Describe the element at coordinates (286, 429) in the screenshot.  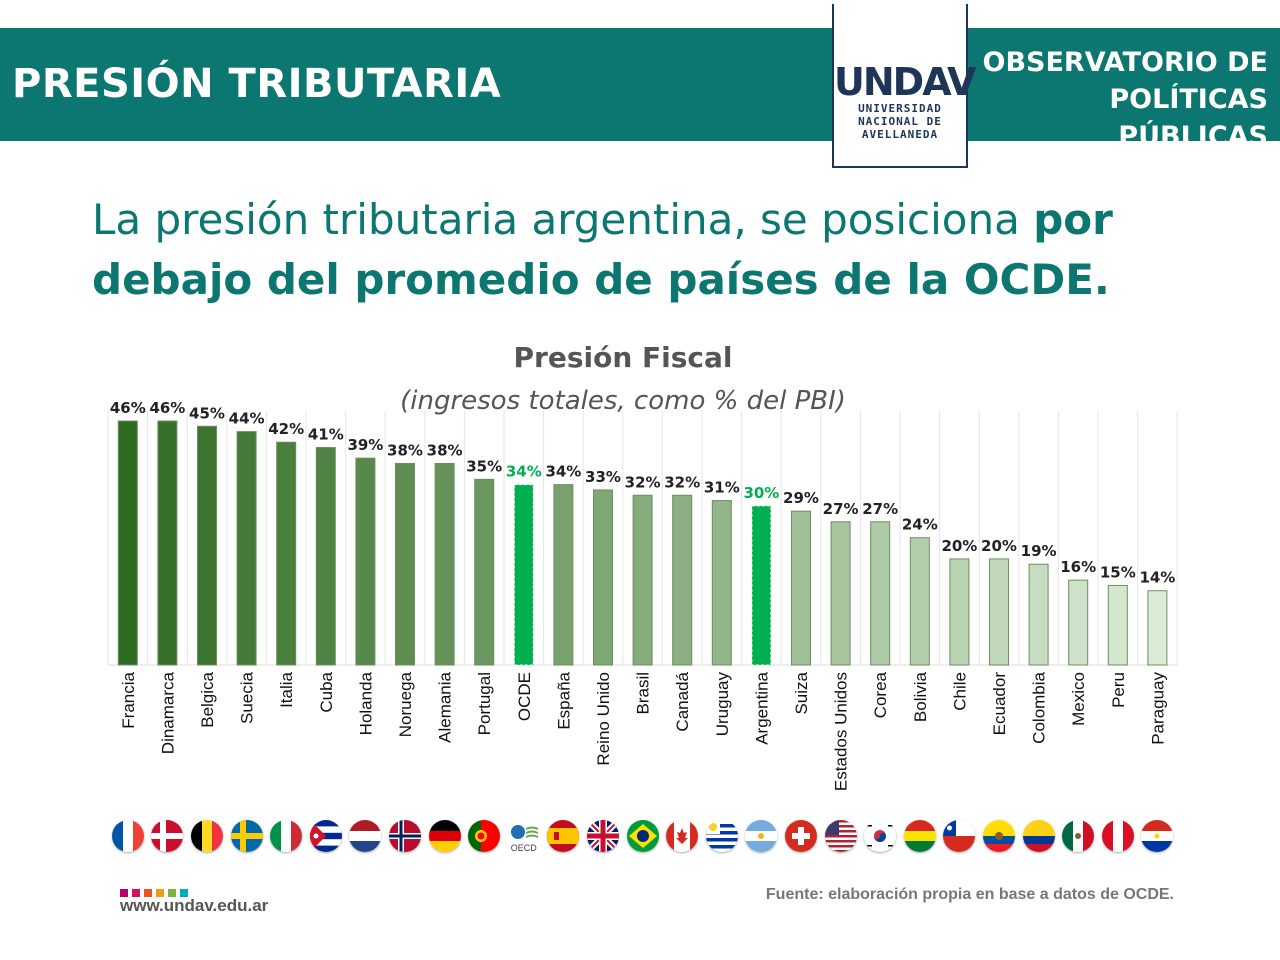
I see `data-label: 42%` at that location.